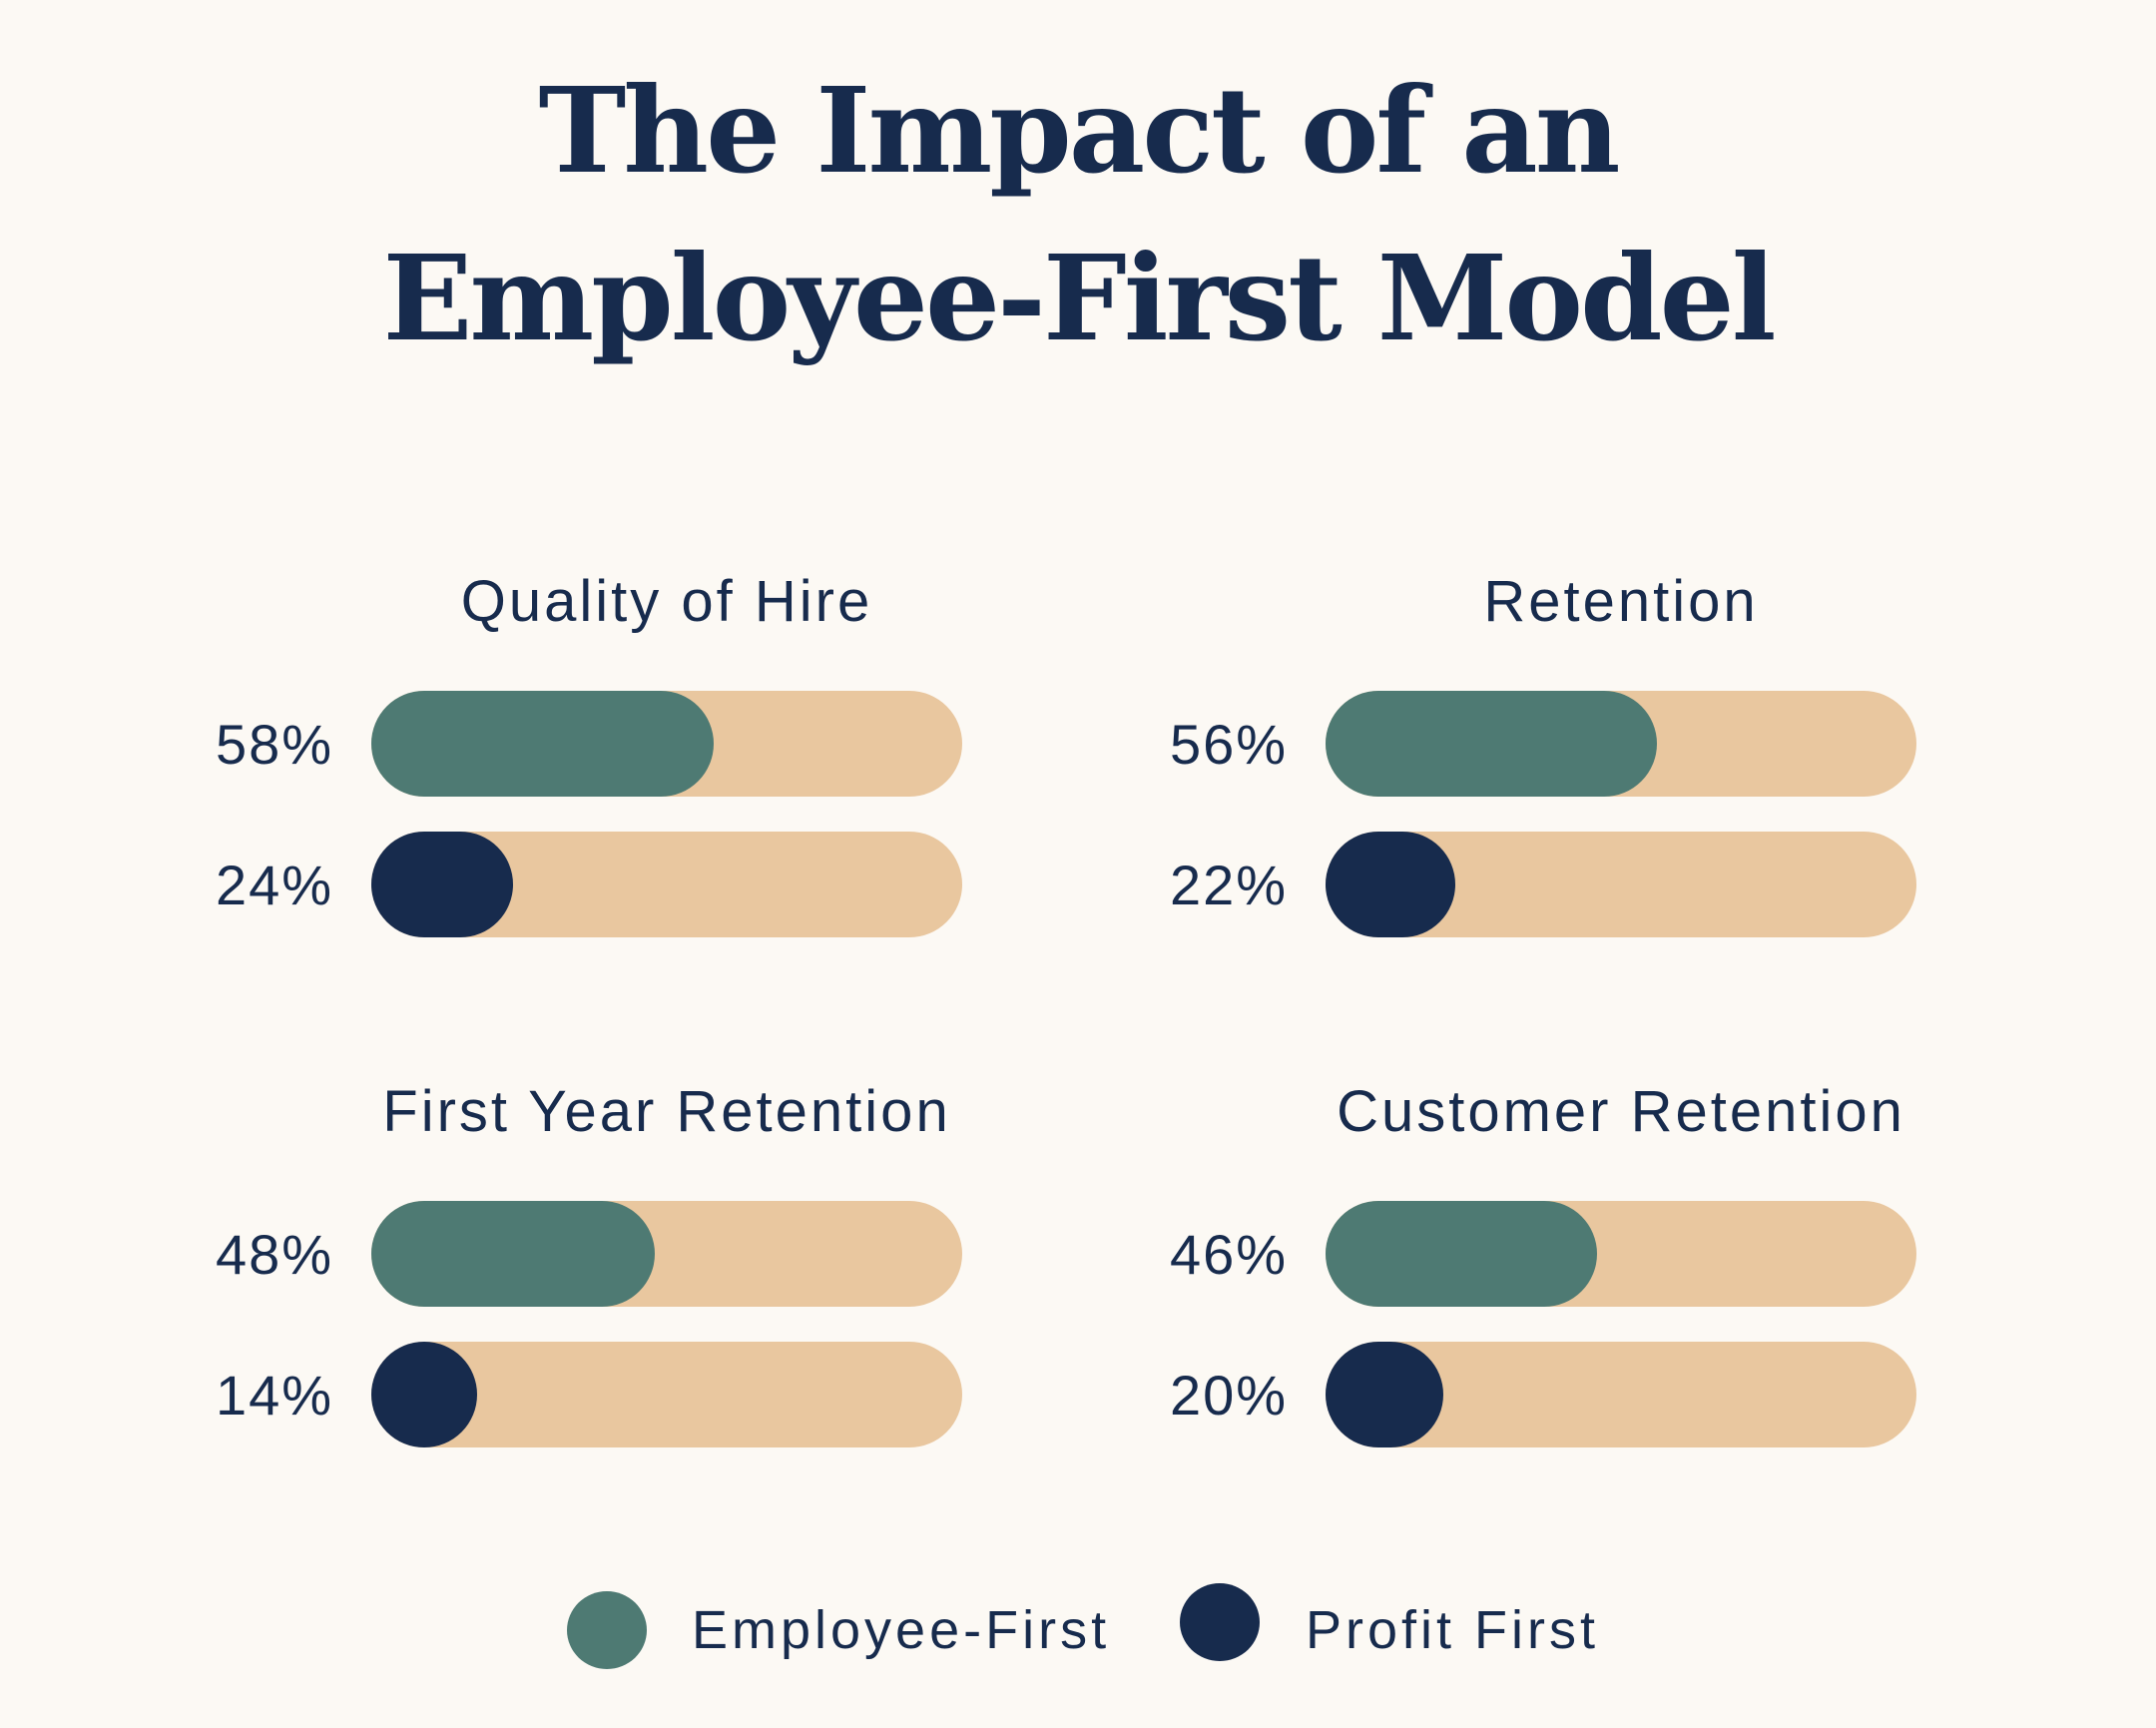  I want to click on bar-value-label: 48%, so click(275, 1254).